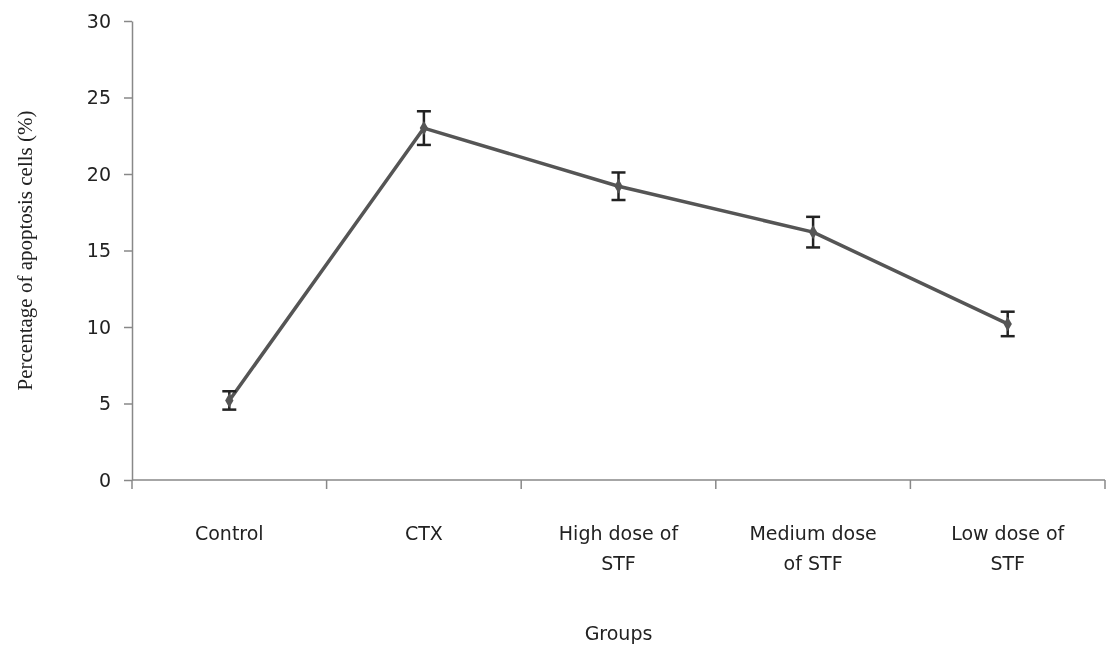 The height and width of the screenshot is (651, 1120). I want to click on x-axis-title: Groups, so click(618, 633).